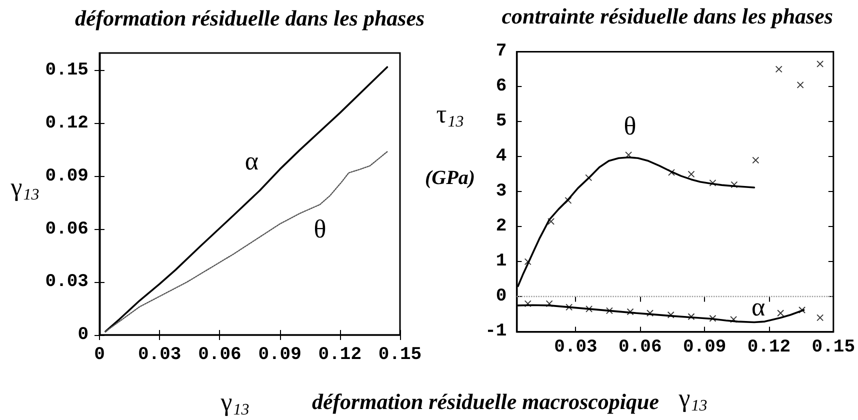  Describe the element at coordinates (250, 18) in the screenshot. I see `chart-title: déformation résiduelle dans les phases` at that location.